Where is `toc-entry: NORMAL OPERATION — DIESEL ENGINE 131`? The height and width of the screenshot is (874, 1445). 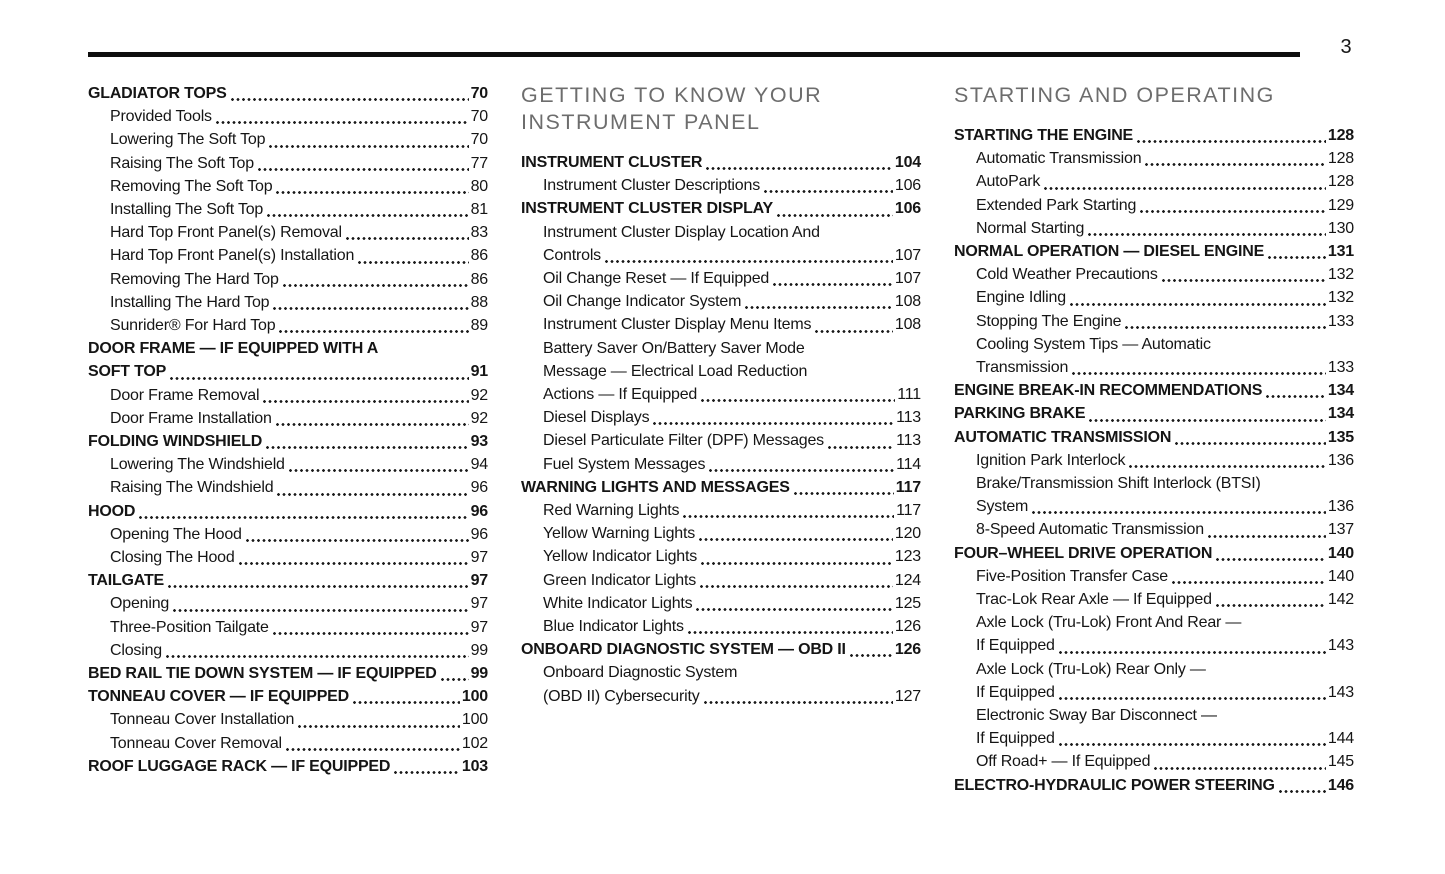
toc-entry: NORMAL OPERATION — DIESEL ENGINE 131 is located at coordinates (1154, 251).